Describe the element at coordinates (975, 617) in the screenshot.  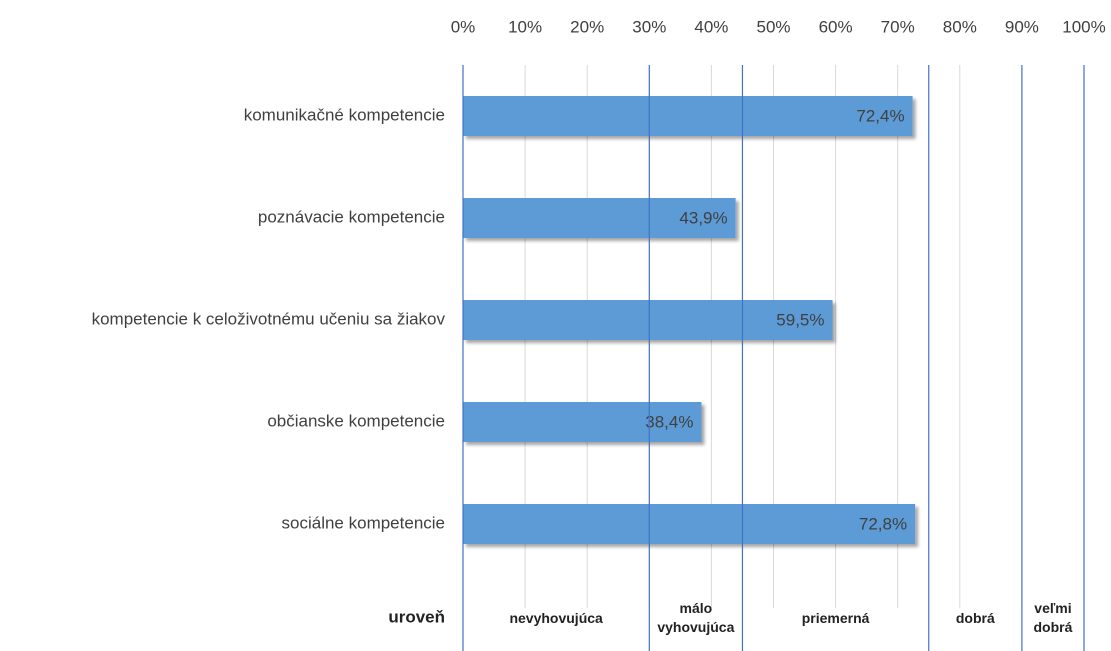
I see `level-label: dobrá` at that location.